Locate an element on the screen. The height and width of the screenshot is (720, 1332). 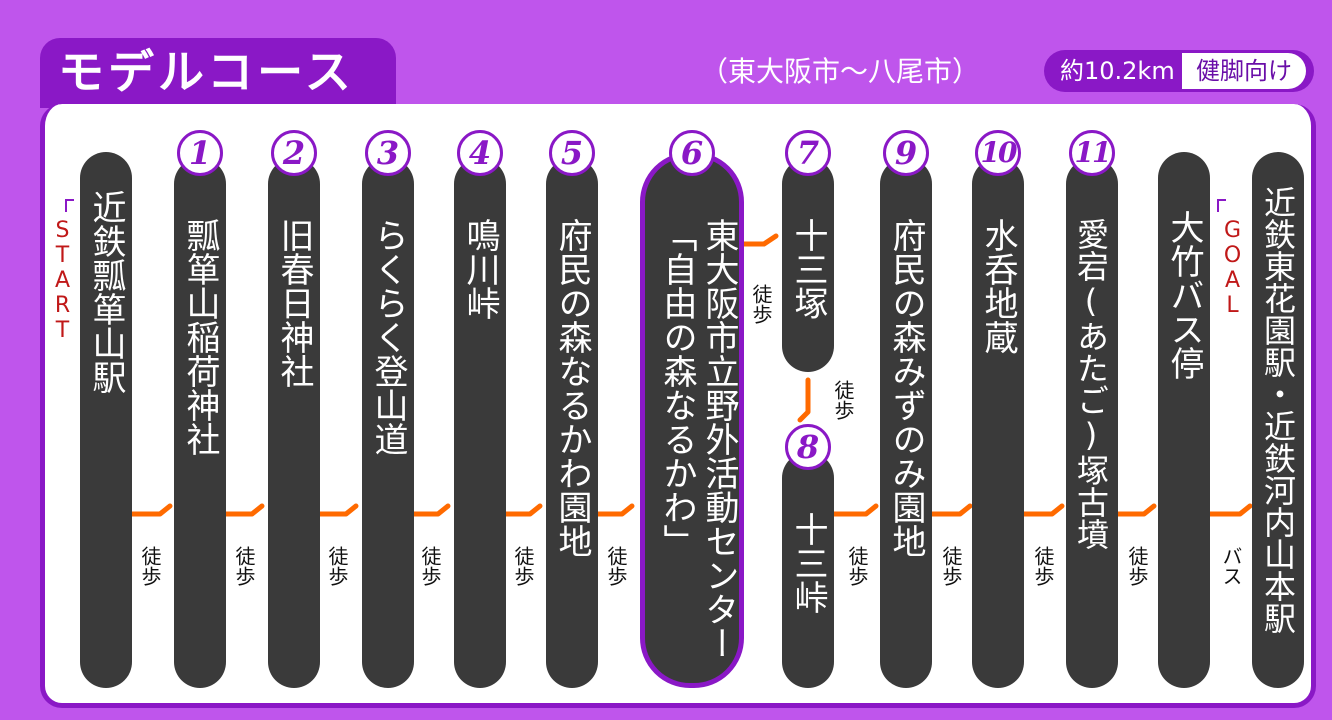
stop-label: 瓢箪山稲荷神社 is located at coordinates (200, 337).